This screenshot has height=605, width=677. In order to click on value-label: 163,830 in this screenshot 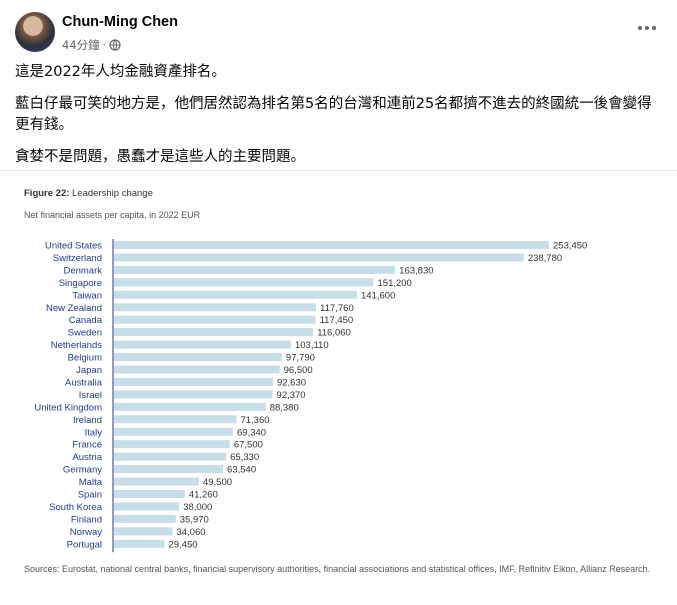, I will do `click(416, 270)`.